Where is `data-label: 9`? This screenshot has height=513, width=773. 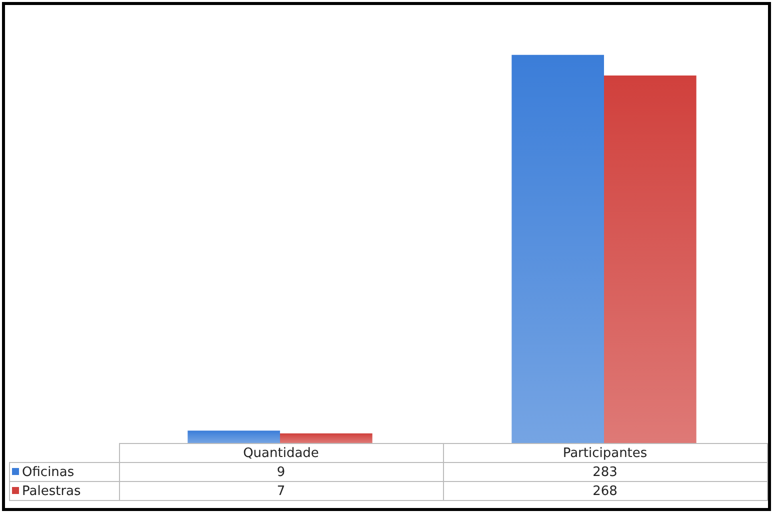 data-label: 9 is located at coordinates (281, 472).